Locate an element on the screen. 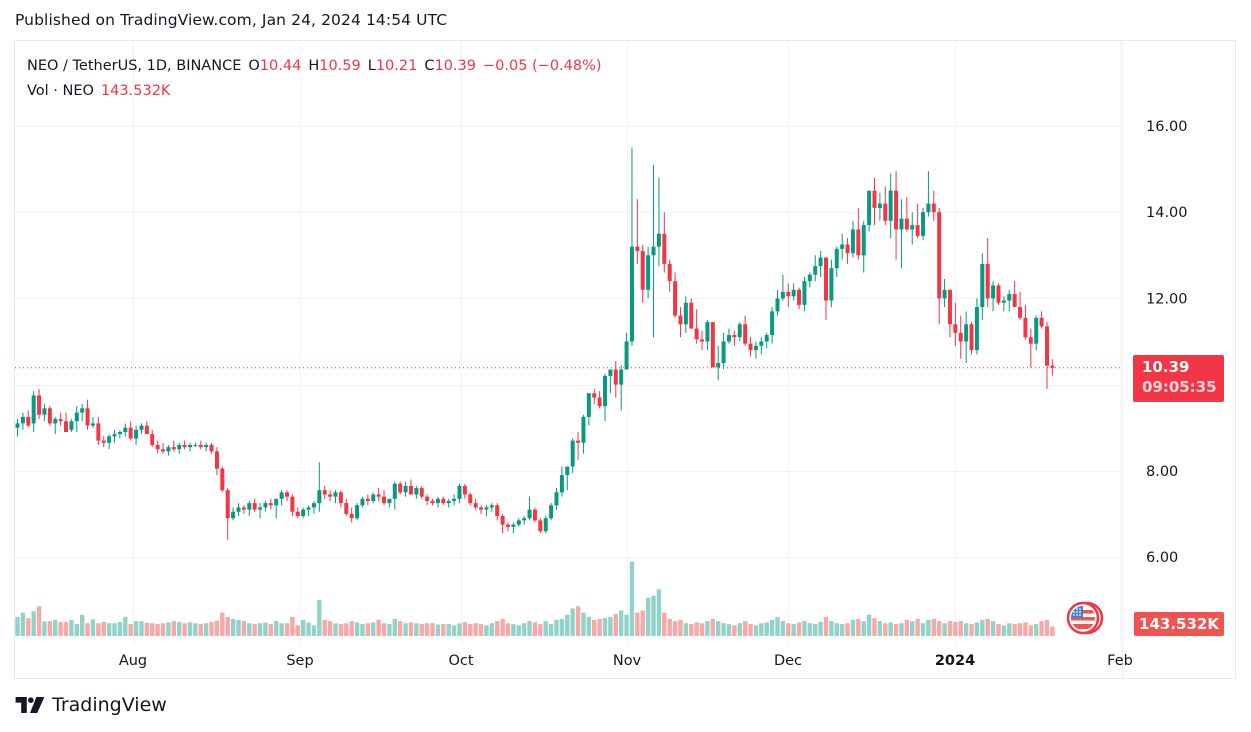 This screenshot has height=732, width=1251. legend-low-label: L is located at coordinates (371, 66).